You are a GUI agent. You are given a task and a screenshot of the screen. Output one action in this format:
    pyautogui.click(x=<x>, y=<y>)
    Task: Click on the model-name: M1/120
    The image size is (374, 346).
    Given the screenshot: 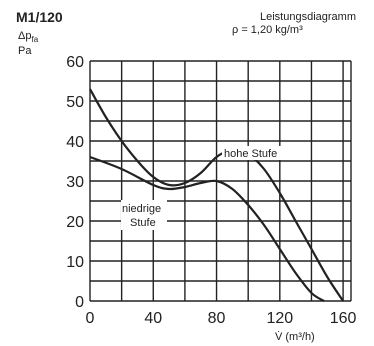 What is the action you would take?
    pyautogui.click(x=39, y=17)
    